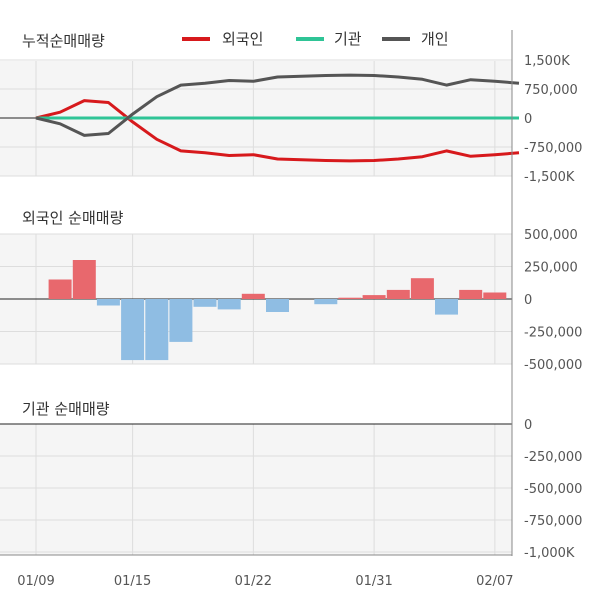  I want to click on y-tick-label: -1,500K, so click(549, 177).